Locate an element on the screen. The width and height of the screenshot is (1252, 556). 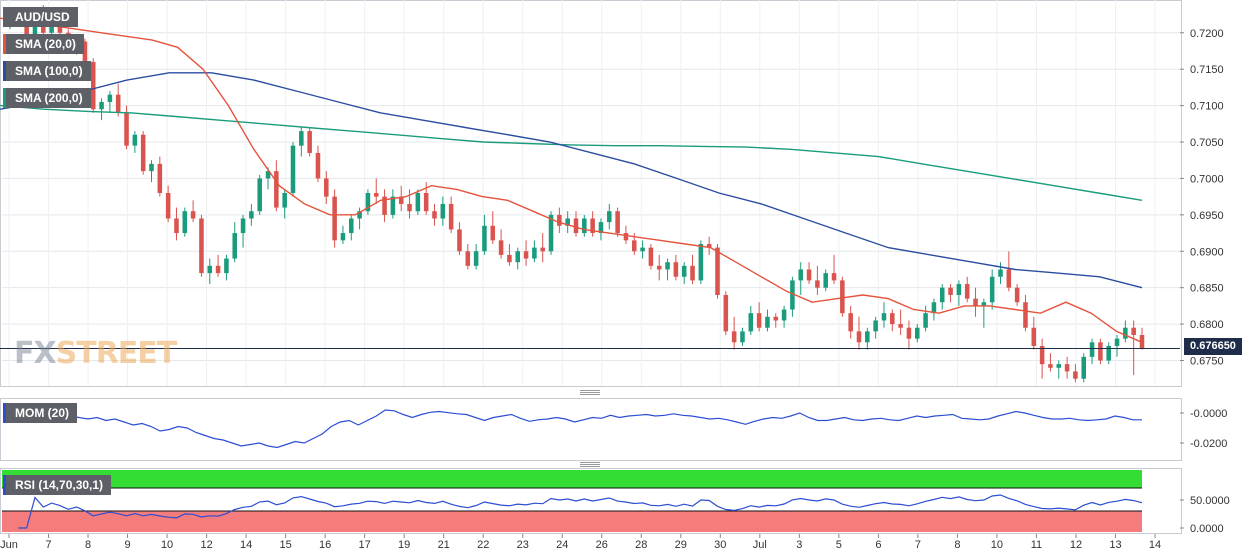
legend-mom: MOM (20) is located at coordinates (40, 413).